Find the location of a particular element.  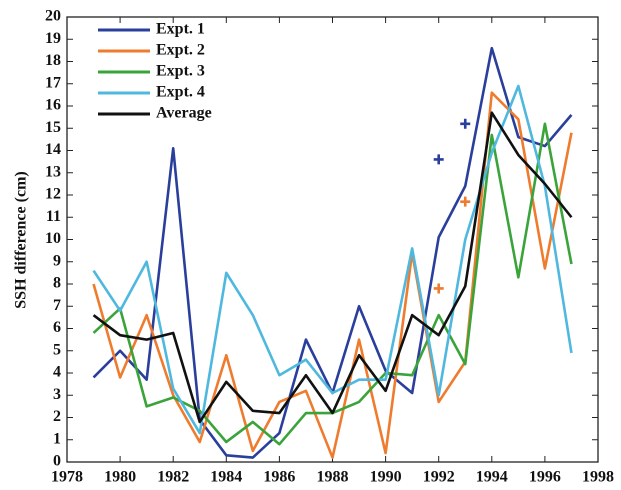

y-tick-label: 14 is located at coordinates (53, 149).